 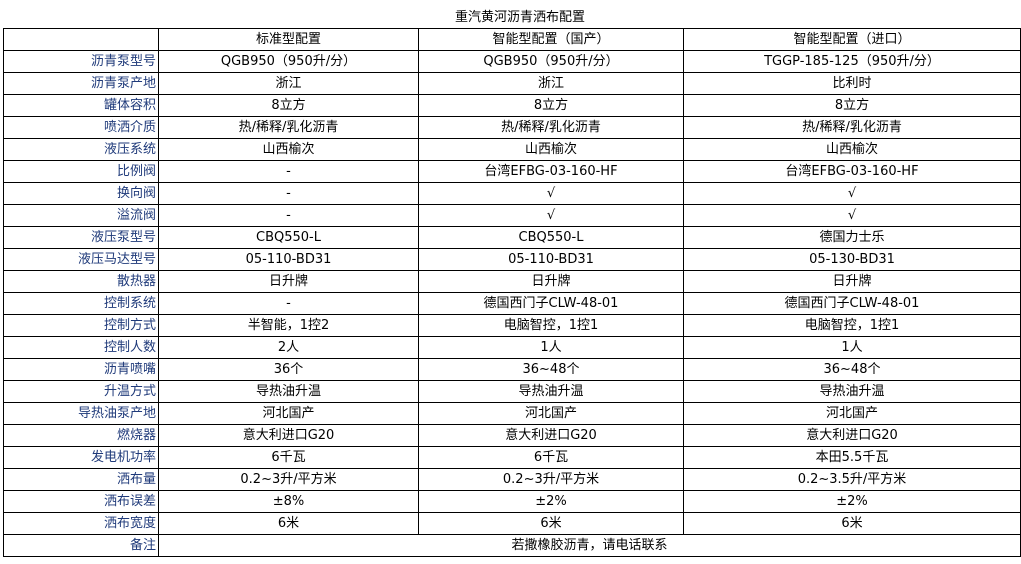 I want to click on table-row: 控制系统 - 德国西门子CLW-48-01 德国西门子CLW-48-01, so click(x=512, y=303).